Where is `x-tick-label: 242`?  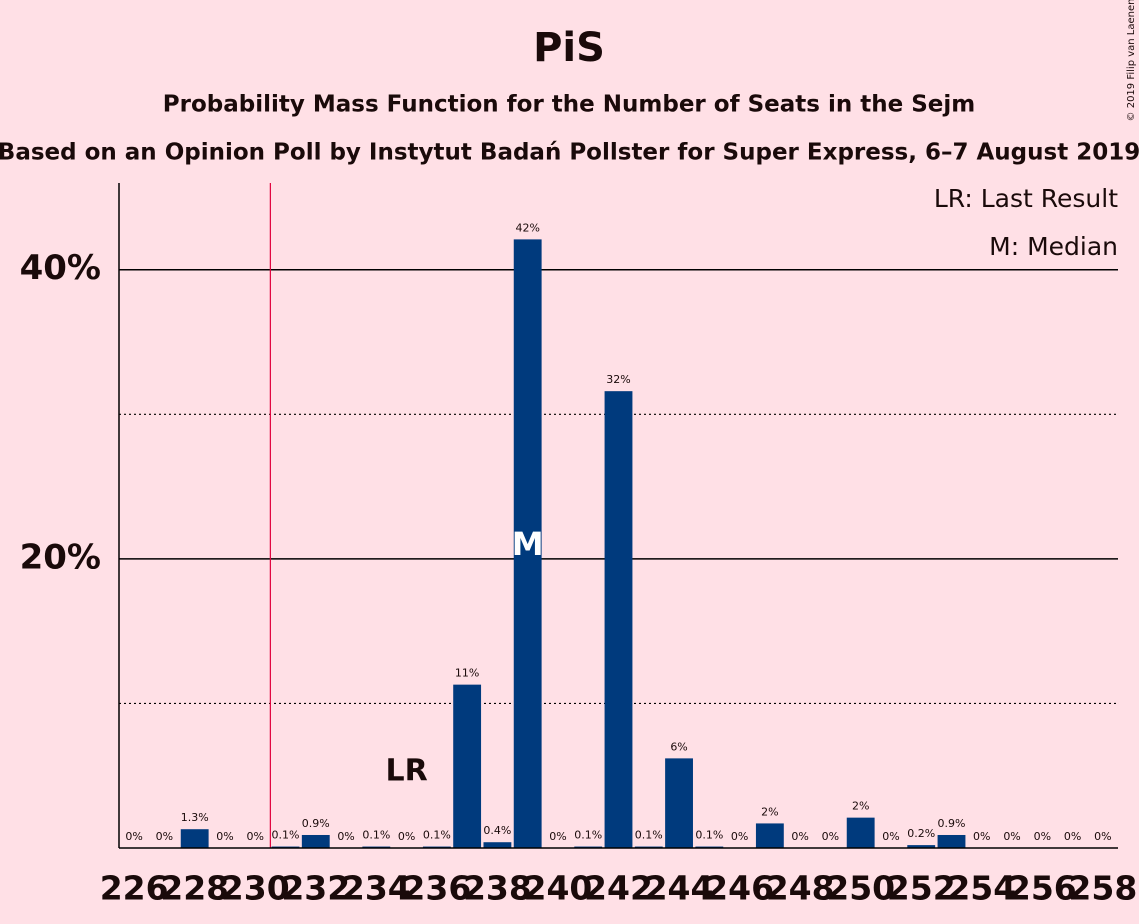 x-tick-label: 242 is located at coordinates (618, 888).